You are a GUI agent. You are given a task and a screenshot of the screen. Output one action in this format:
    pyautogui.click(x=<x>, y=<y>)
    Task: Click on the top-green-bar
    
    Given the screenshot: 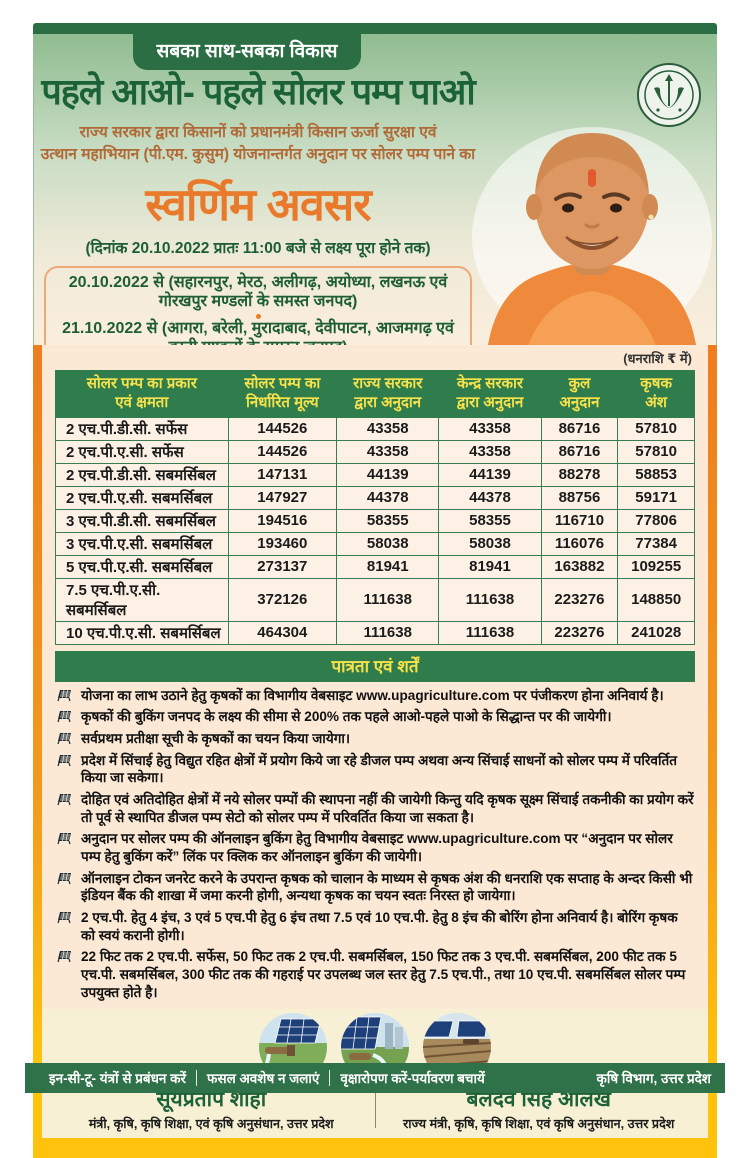 What is the action you would take?
    pyautogui.click(x=375, y=28)
    